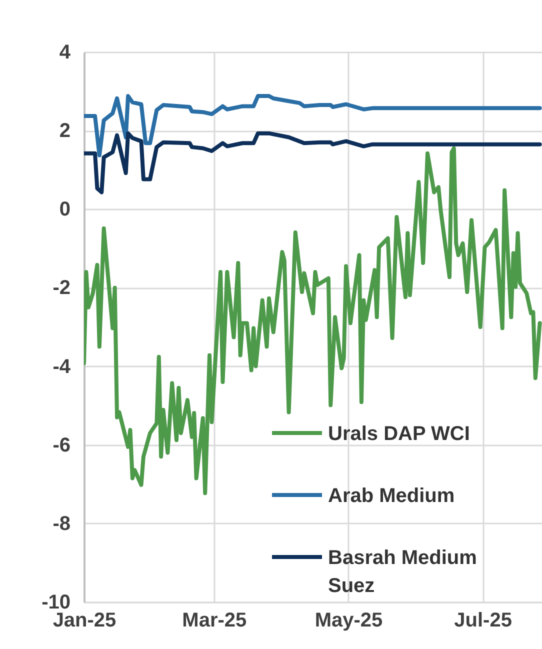  Describe the element at coordinates (483, 621) in the screenshot. I see `x-tick-label: Jul-25` at that location.